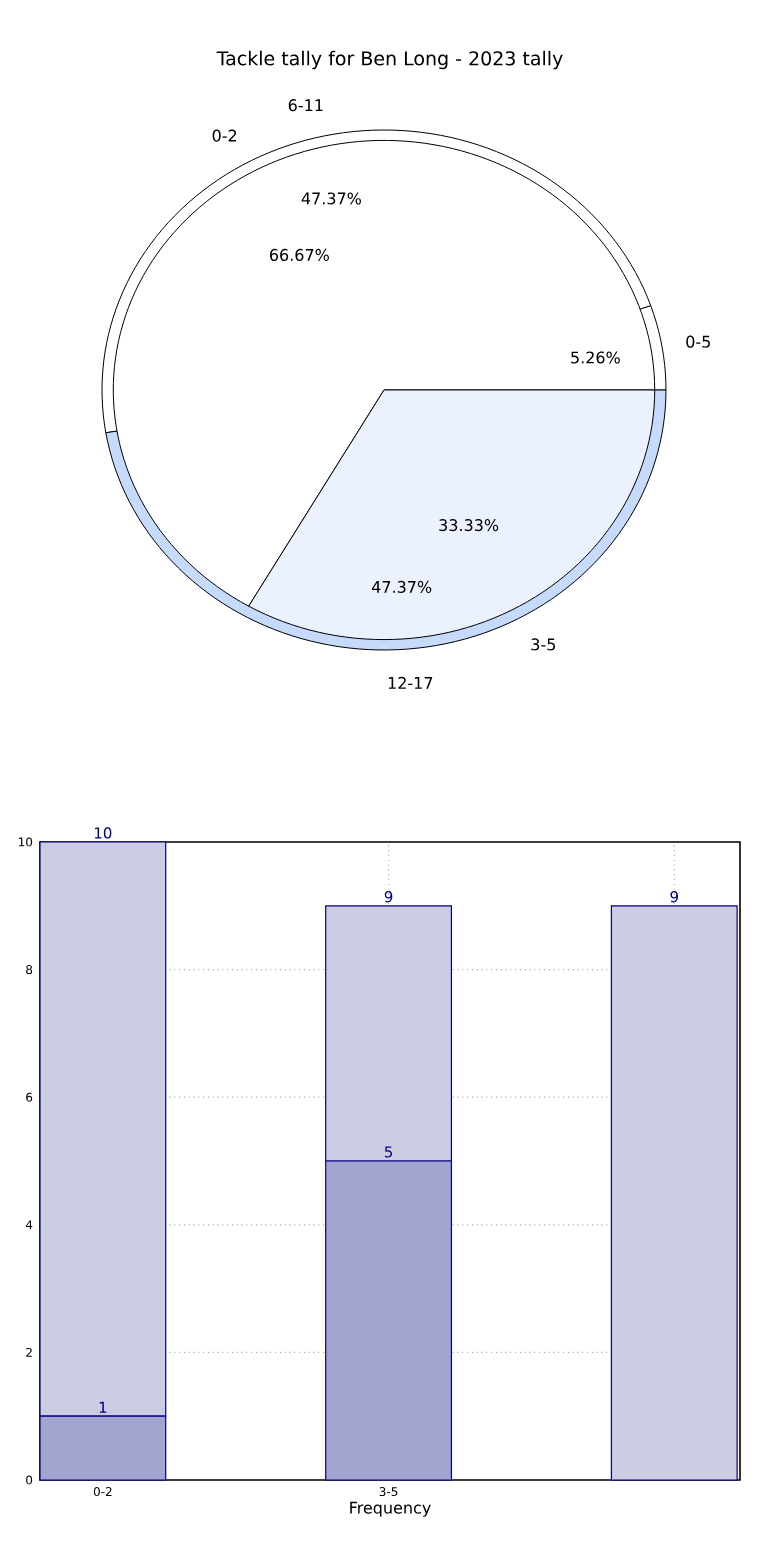  I want to click on data-label: 66.67%, so click(299, 254).